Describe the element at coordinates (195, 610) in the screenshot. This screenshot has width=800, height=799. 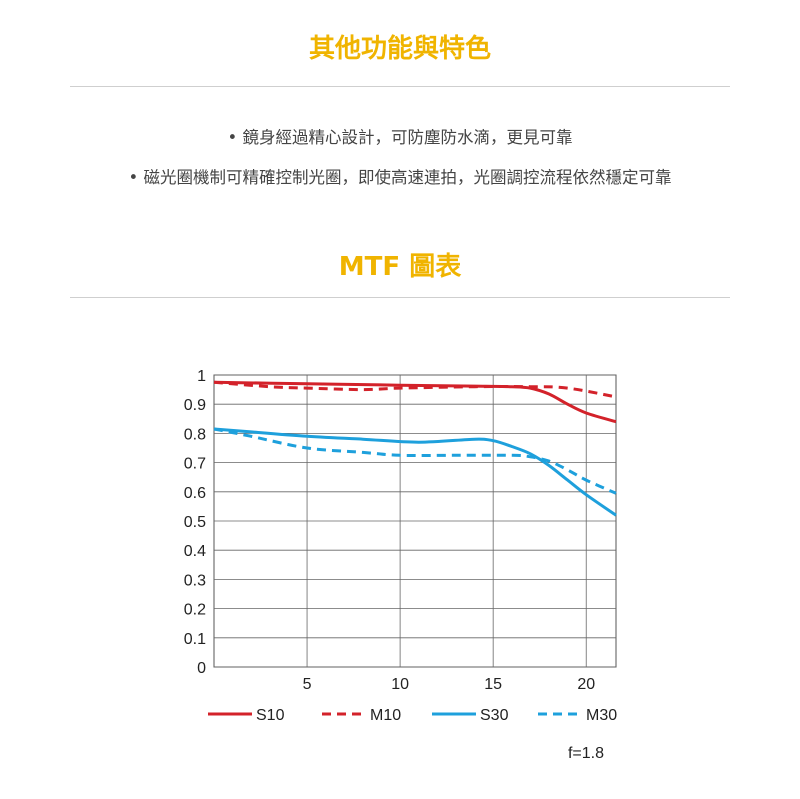
I see `y-tick-label: 0.2` at that location.